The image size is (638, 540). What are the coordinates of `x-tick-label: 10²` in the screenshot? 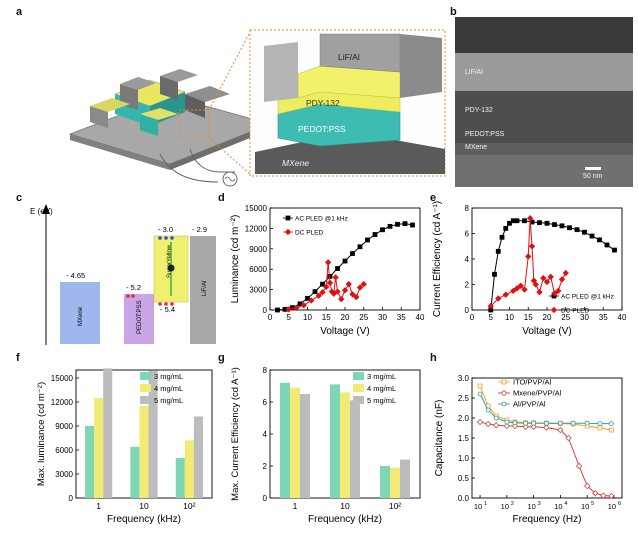 It's located at (189, 506).